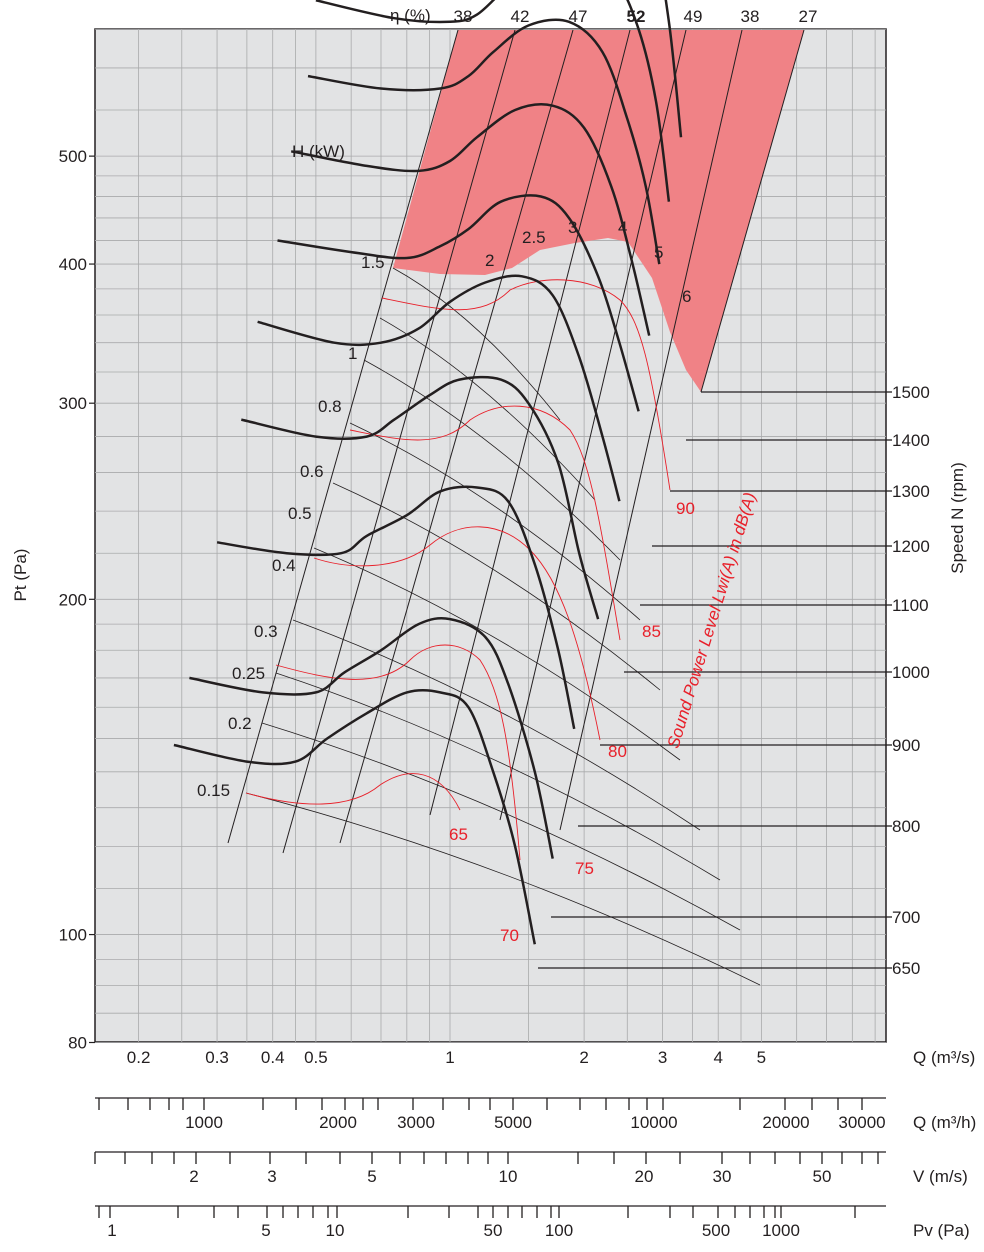  I want to click on power-value-label: 1, so click(352, 353).